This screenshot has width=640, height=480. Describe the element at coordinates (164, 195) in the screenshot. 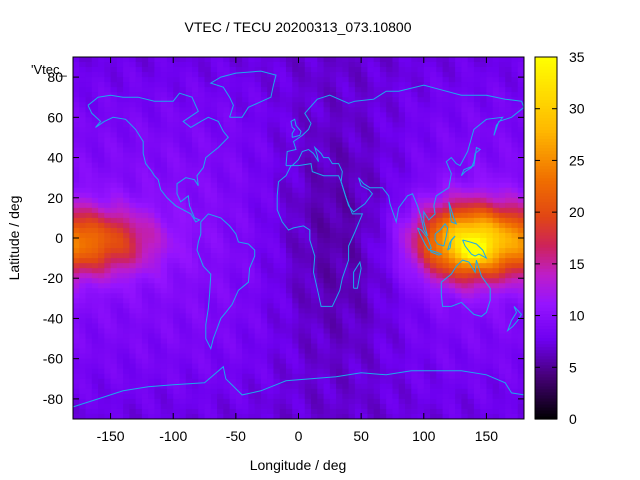

I see `heatmap-cell-1958` at that location.